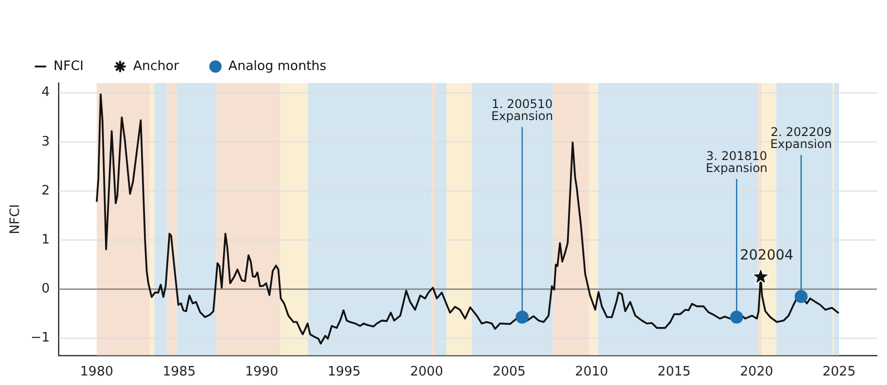 The width and height of the screenshot is (887, 385). What do you see at coordinates (45, 240) in the screenshot?
I see `y-tick-label: 1` at bounding box center [45, 240].